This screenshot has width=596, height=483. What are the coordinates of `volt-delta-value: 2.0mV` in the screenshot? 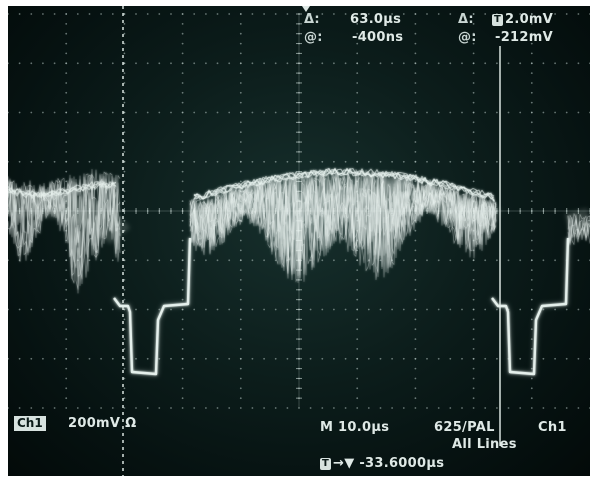 It's located at (529, 19).